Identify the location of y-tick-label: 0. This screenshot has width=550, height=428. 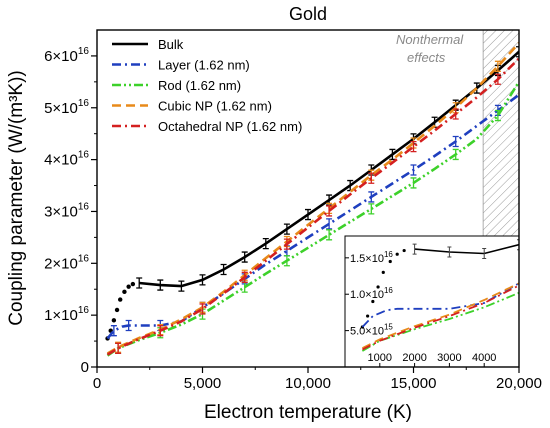
(85, 367).